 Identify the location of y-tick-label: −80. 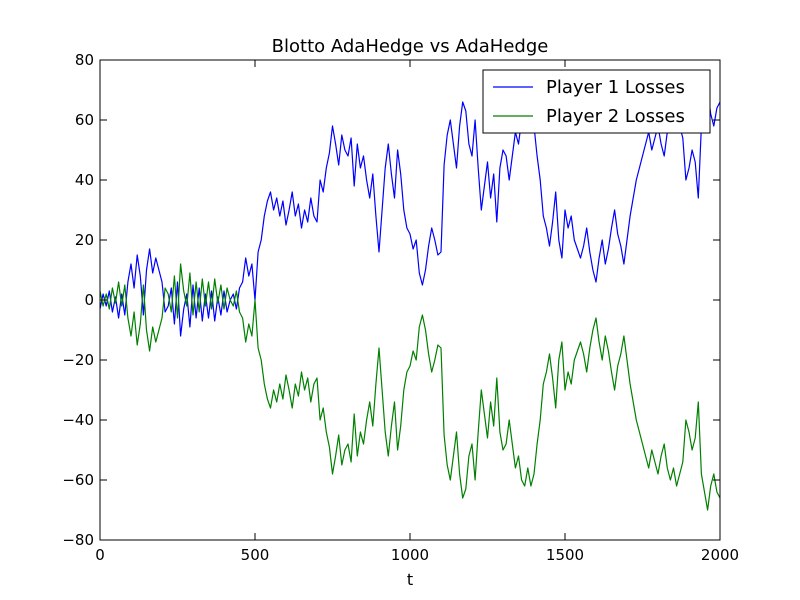
(78, 540).